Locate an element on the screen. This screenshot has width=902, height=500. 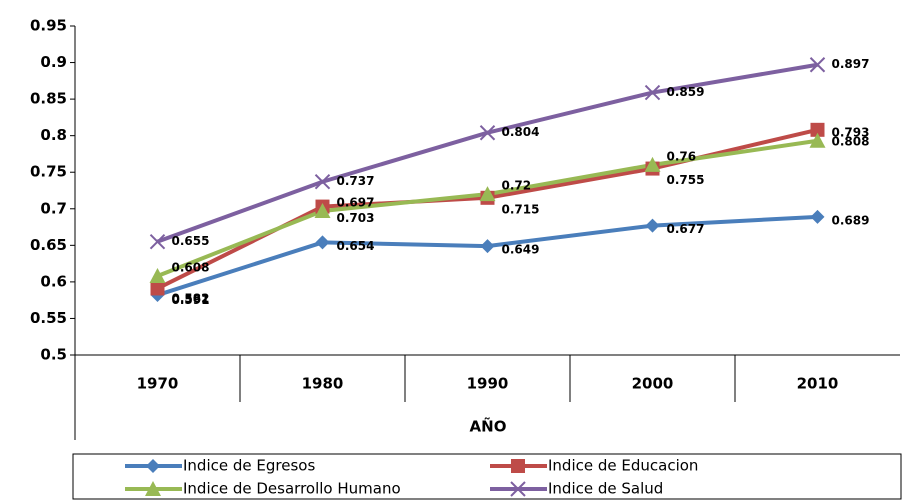
legend-box is located at coordinates (487, 476).